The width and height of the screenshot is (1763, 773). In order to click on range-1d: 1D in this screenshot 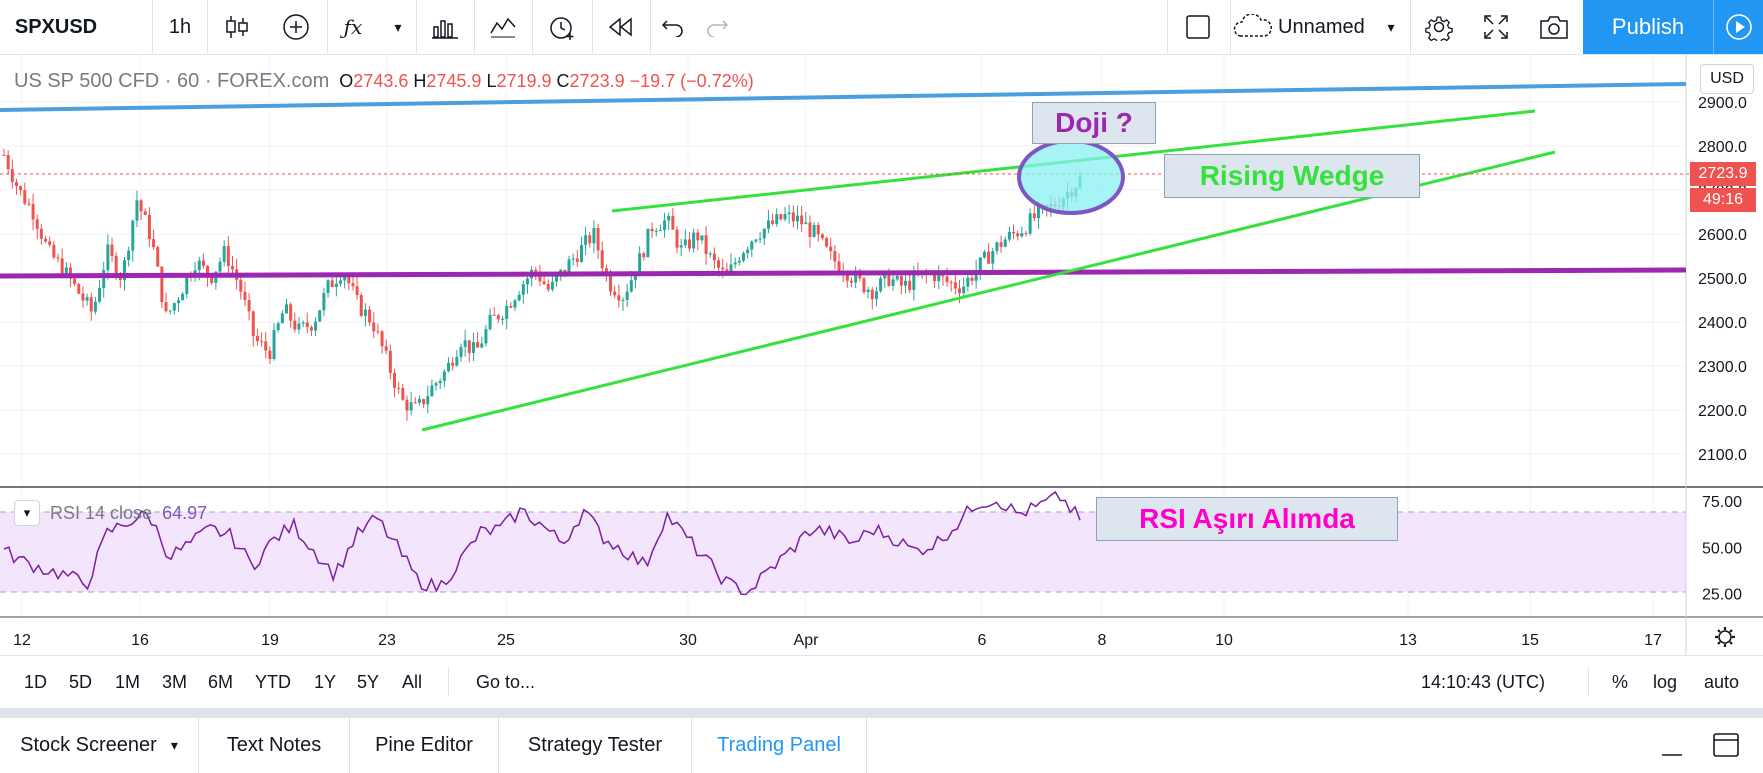, I will do `click(36, 681)`.